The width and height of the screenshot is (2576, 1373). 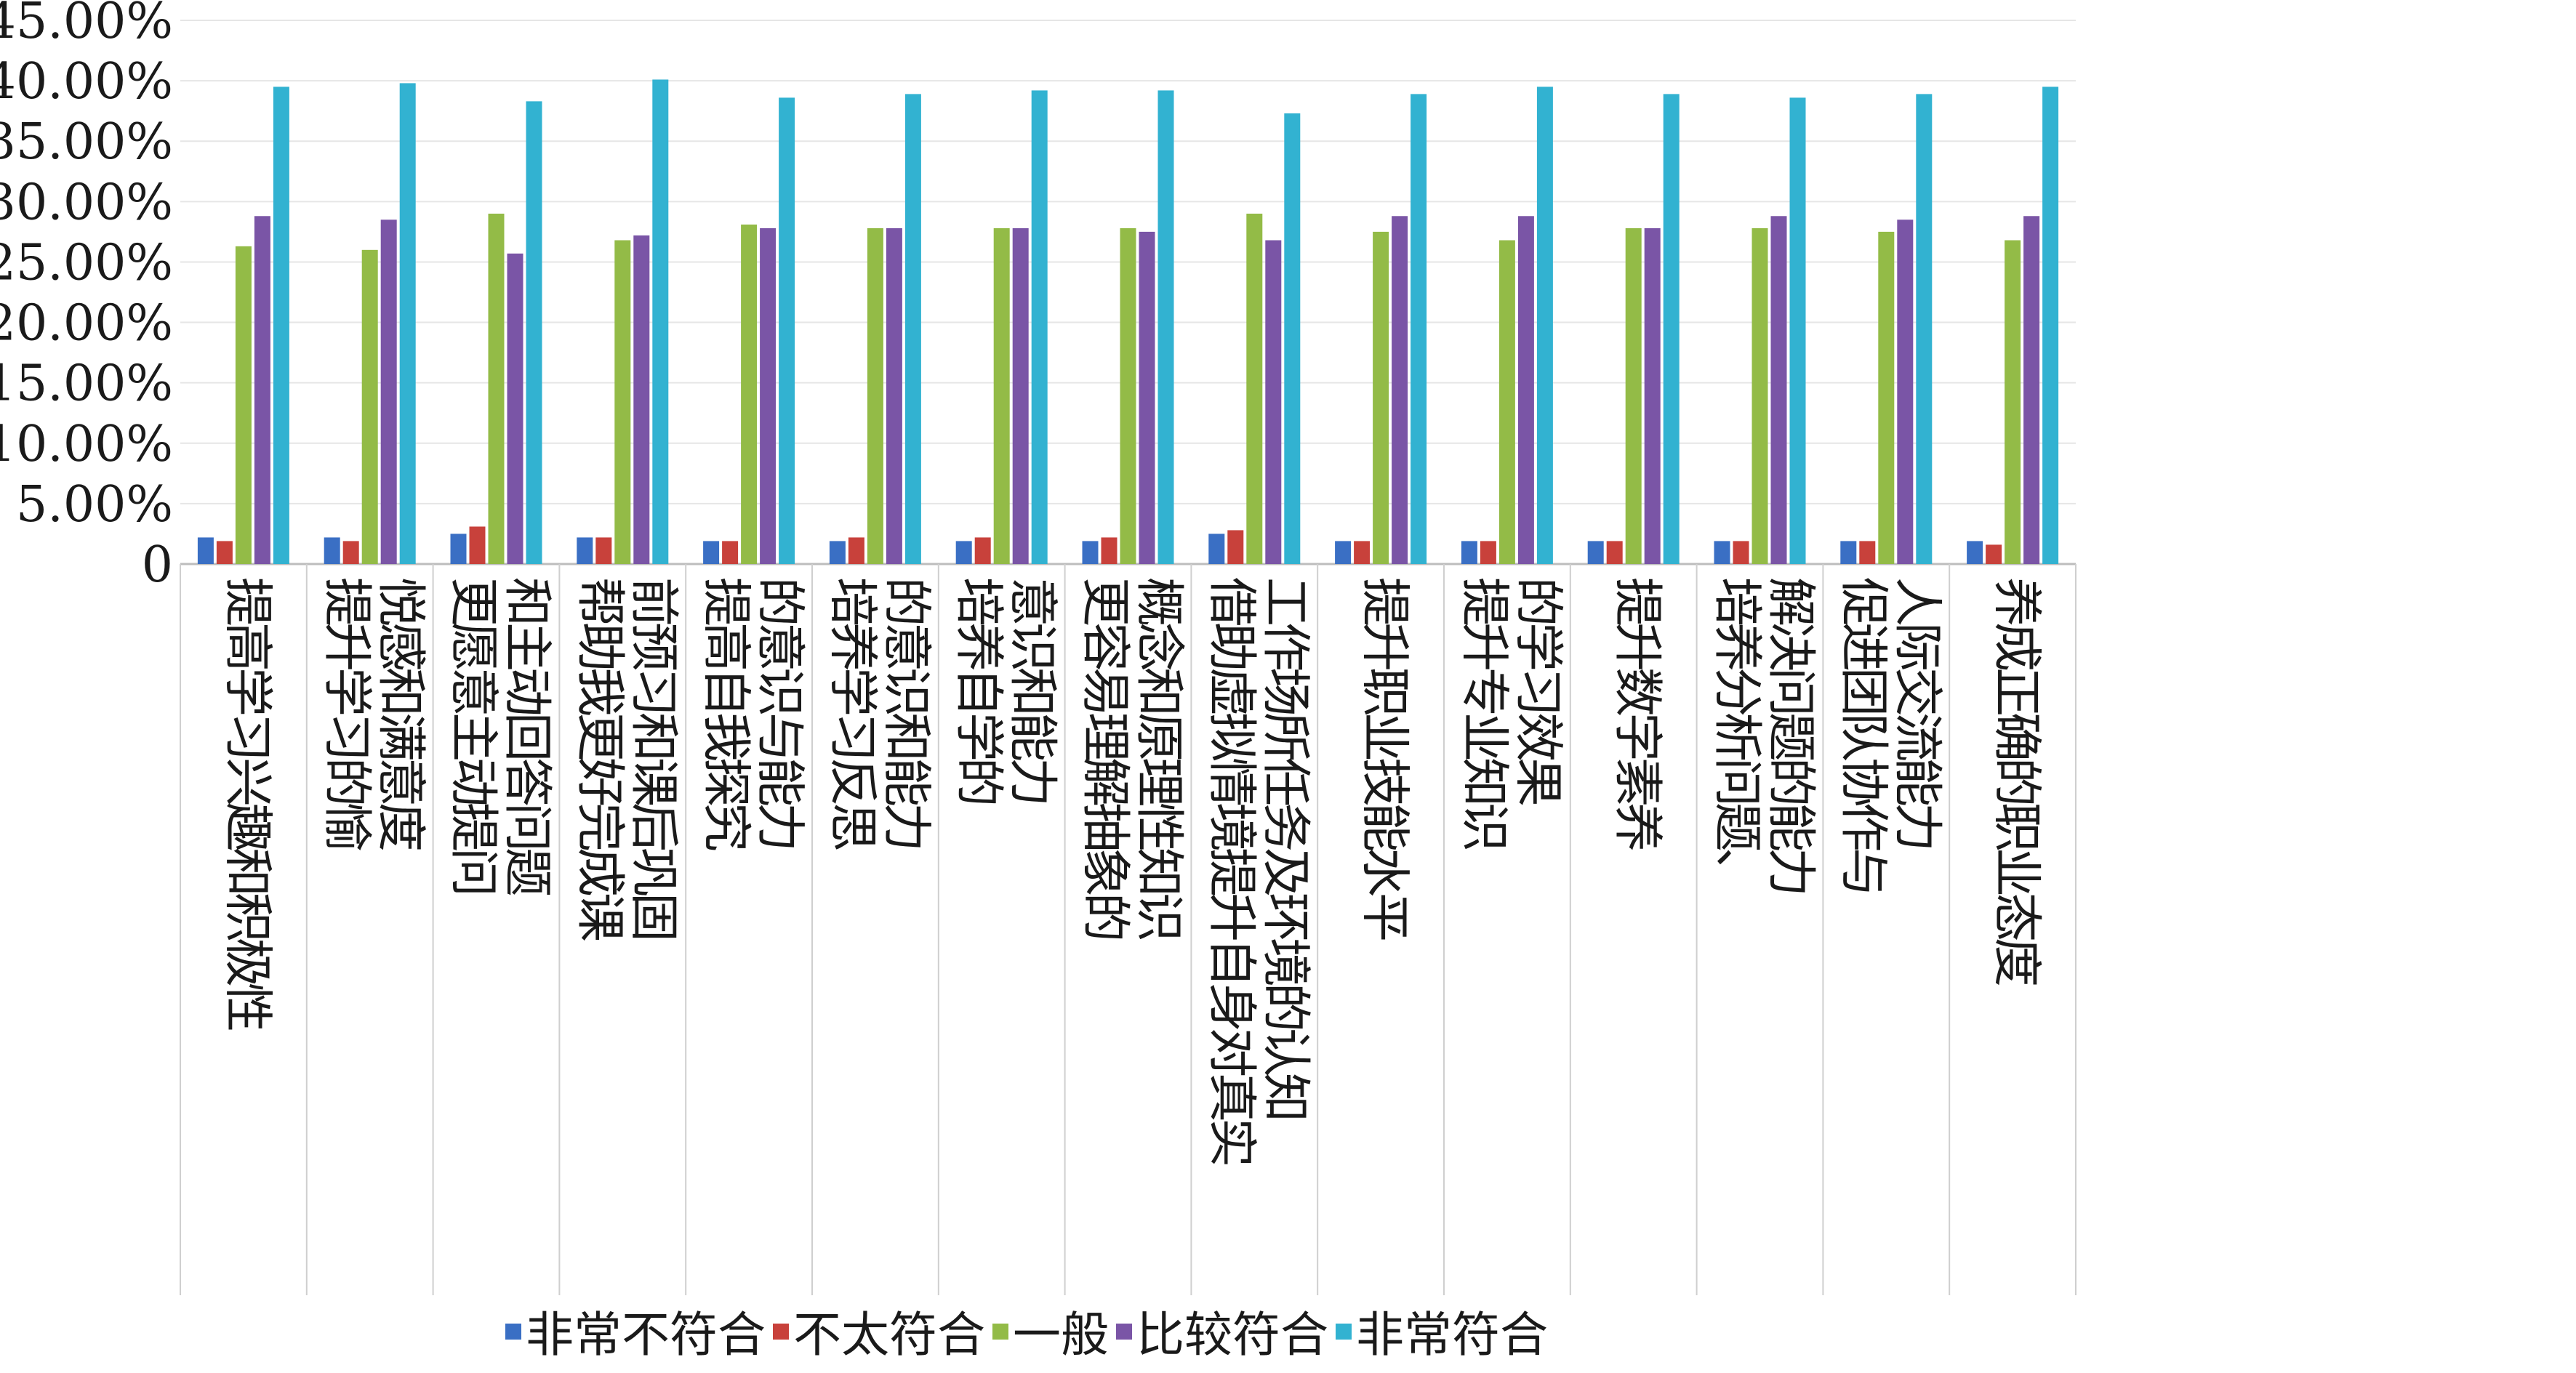 What do you see at coordinates (642, 399) in the screenshot?
I see `bar-比较符合-3` at bounding box center [642, 399].